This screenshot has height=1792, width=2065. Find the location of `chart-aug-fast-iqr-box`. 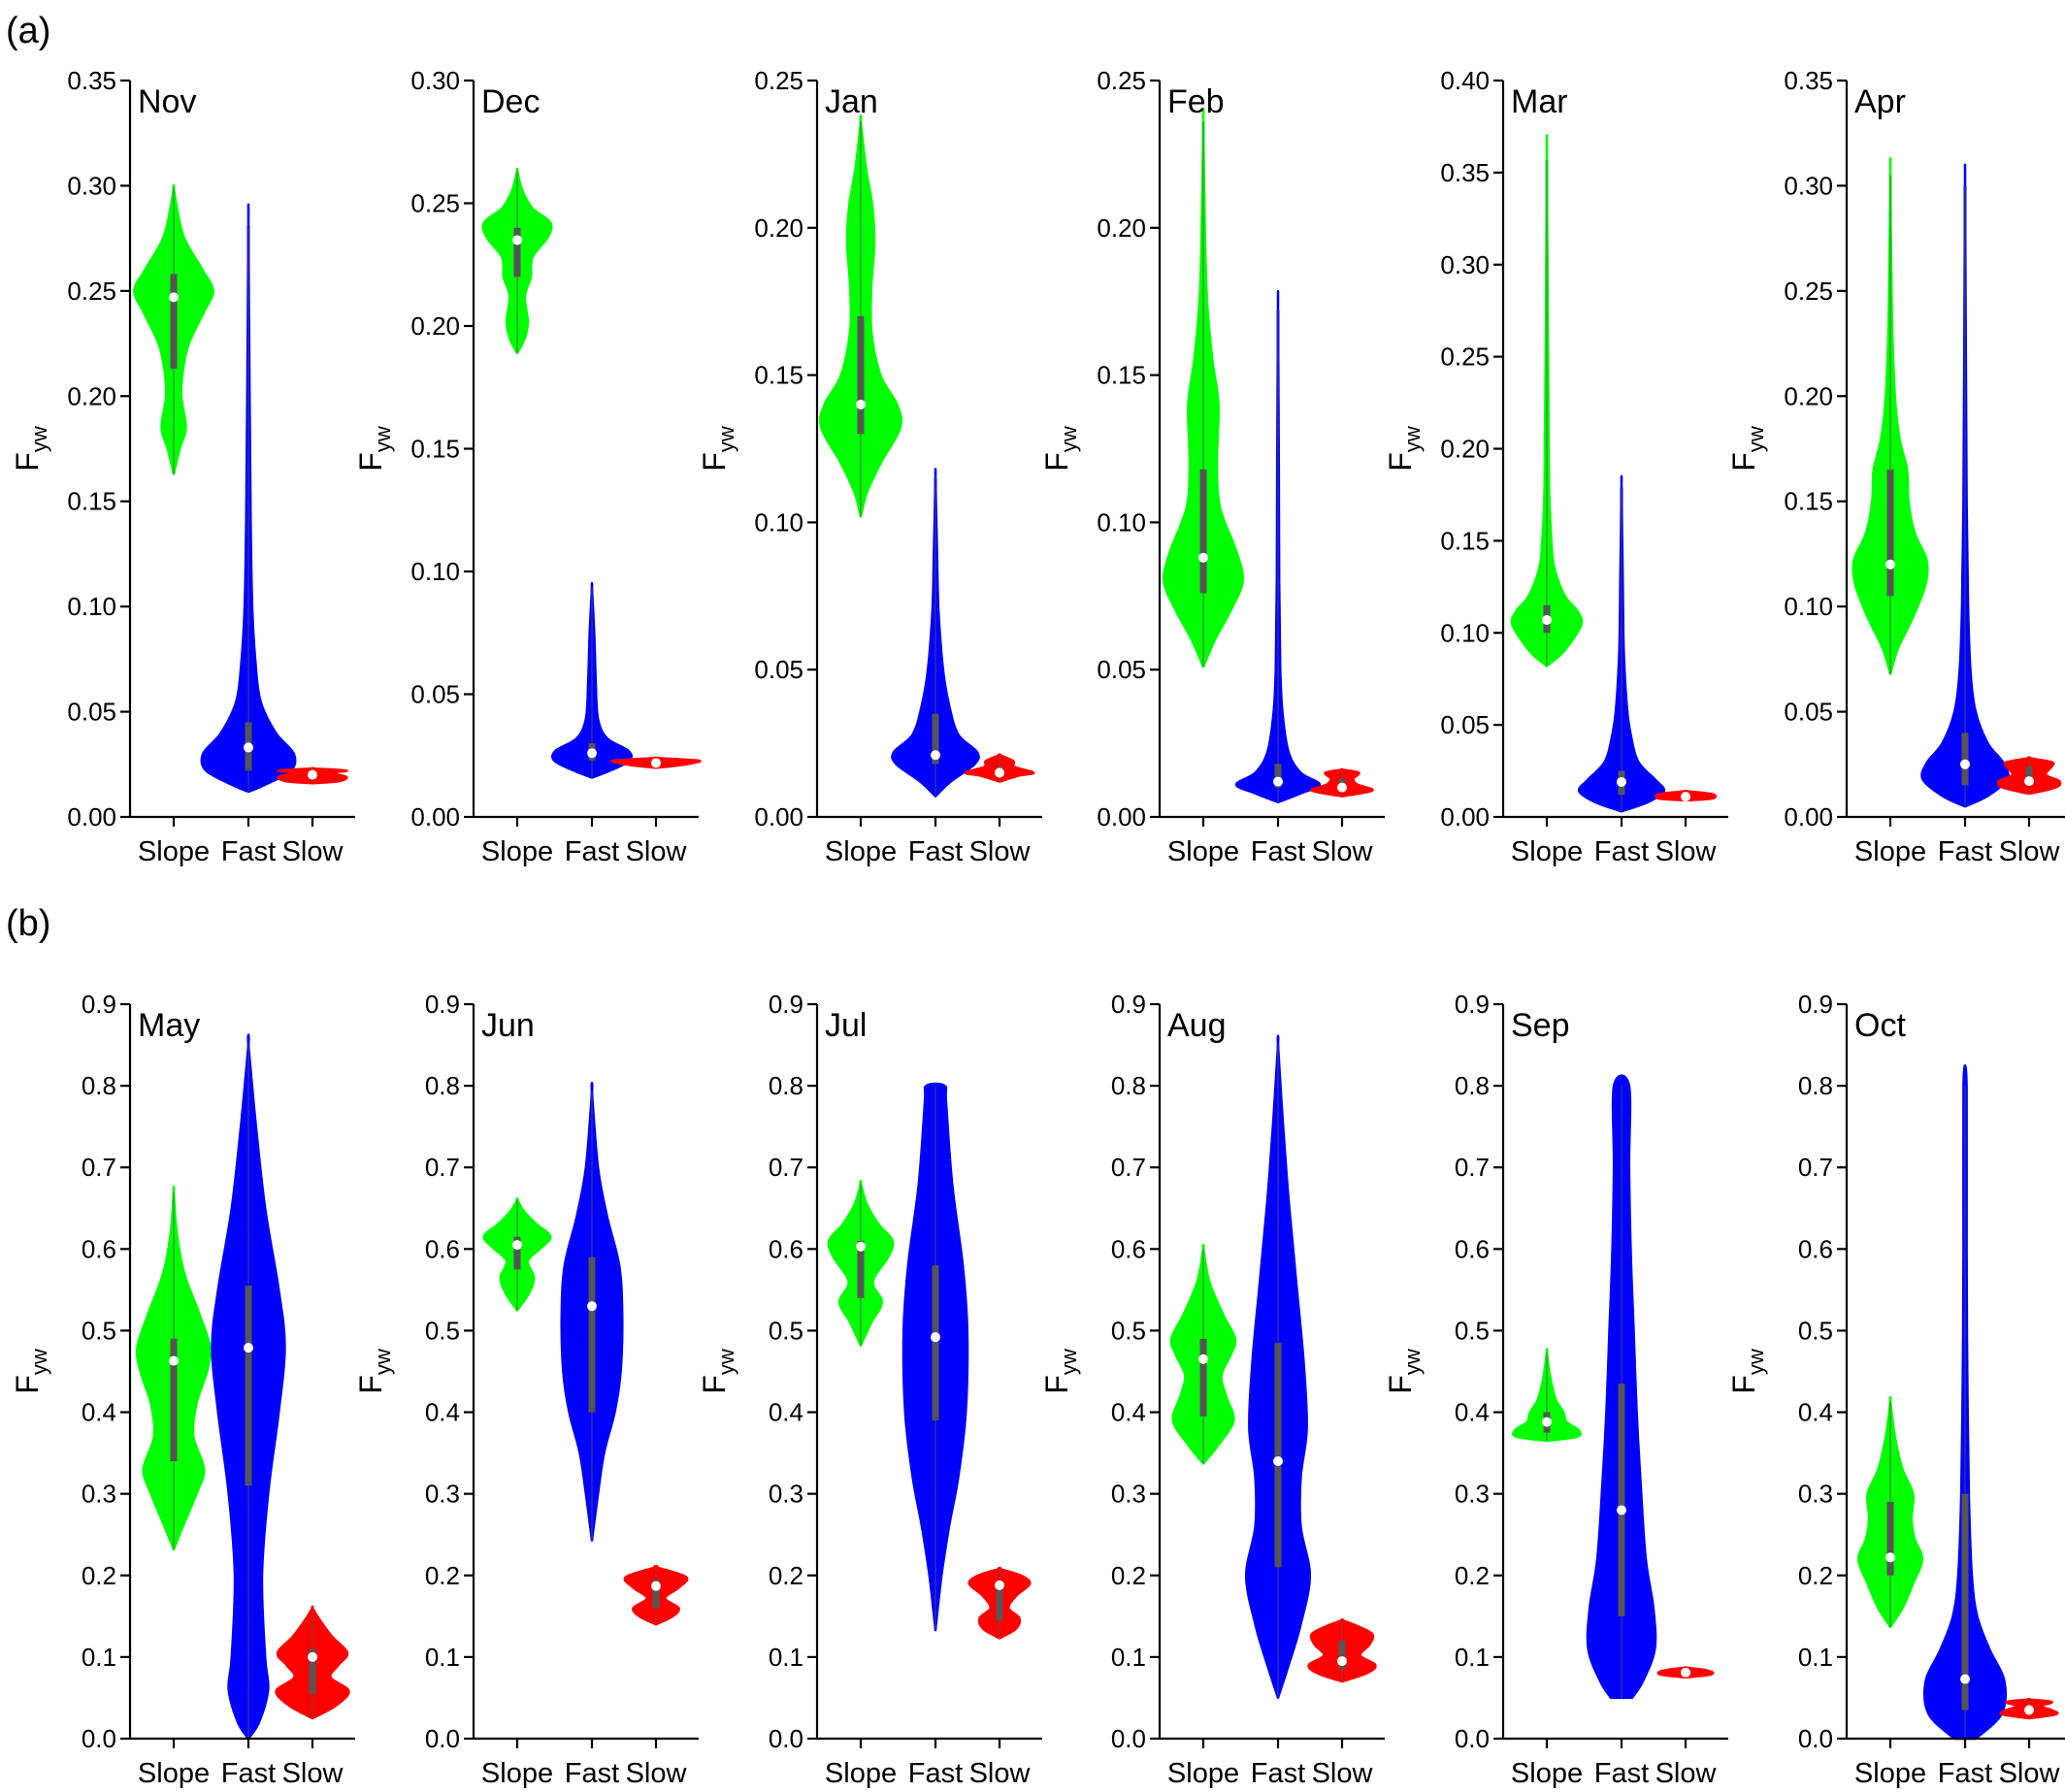

chart-aug-fast-iqr-box is located at coordinates (1278, 1455).